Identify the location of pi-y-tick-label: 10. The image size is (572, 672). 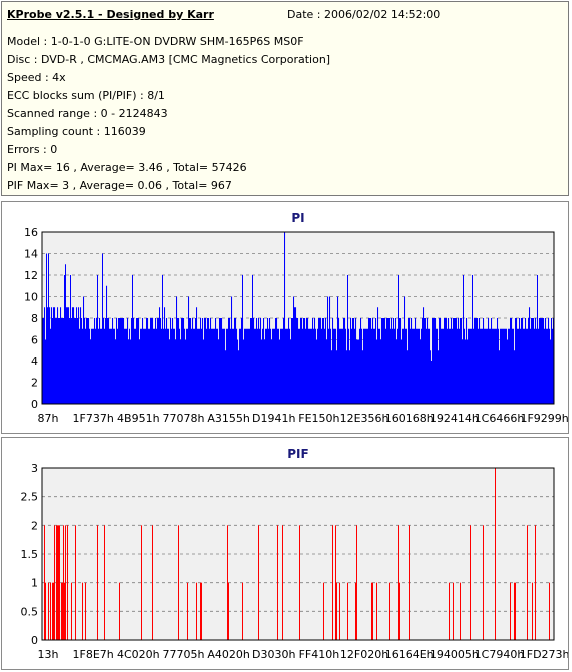
(31, 297).